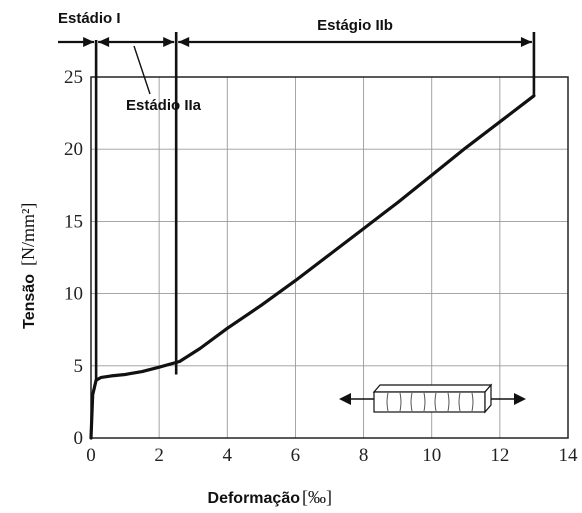 The width and height of the screenshot is (582, 513). What do you see at coordinates (332, 455) in the screenshot?
I see `x-tick-labels: 0 2 4 6 8 10 12 14` at bounding box center [332, 455].